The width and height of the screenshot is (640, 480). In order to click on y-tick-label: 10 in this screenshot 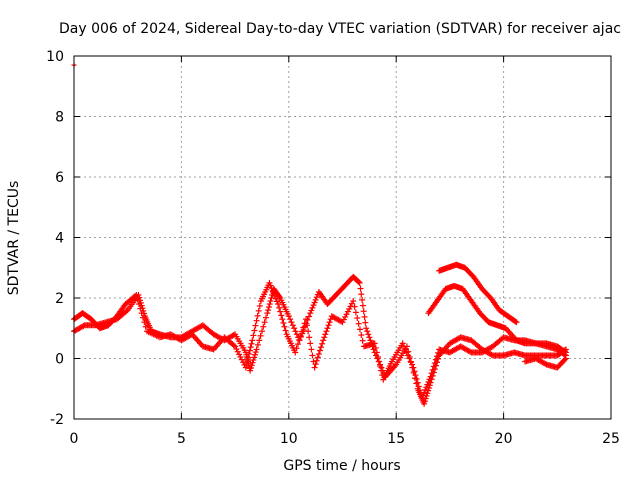, I will do `click(55, 57)`.